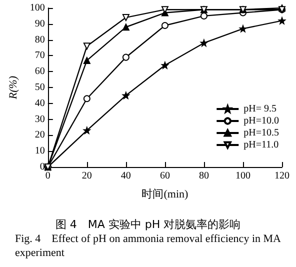  What do you see at coordinates (39, 119) in the screenshot?
I see `y-tick-label: 30` at bounding box center [39, 119].